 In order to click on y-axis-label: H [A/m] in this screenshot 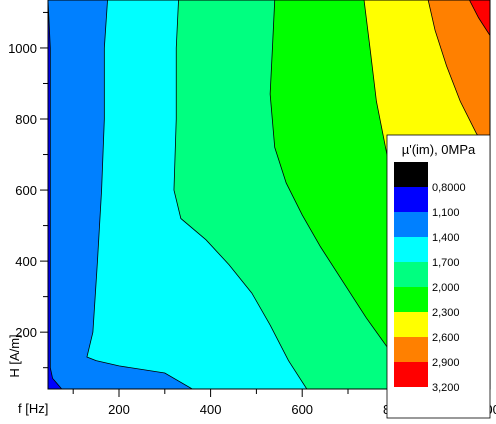, I will do `click(14, 355)`.